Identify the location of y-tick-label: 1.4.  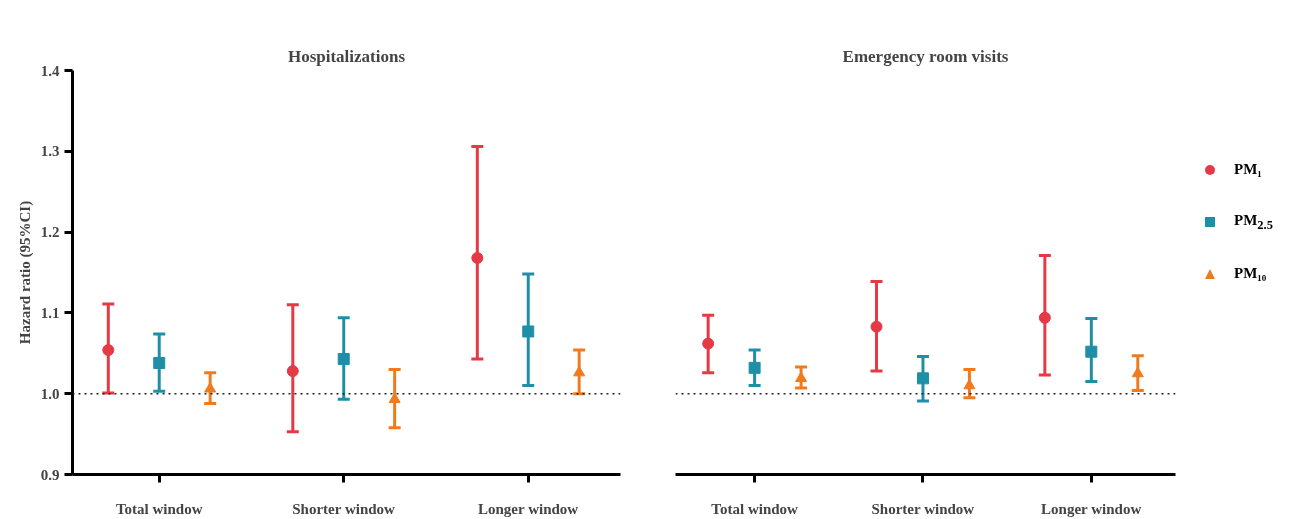
(50, 70).